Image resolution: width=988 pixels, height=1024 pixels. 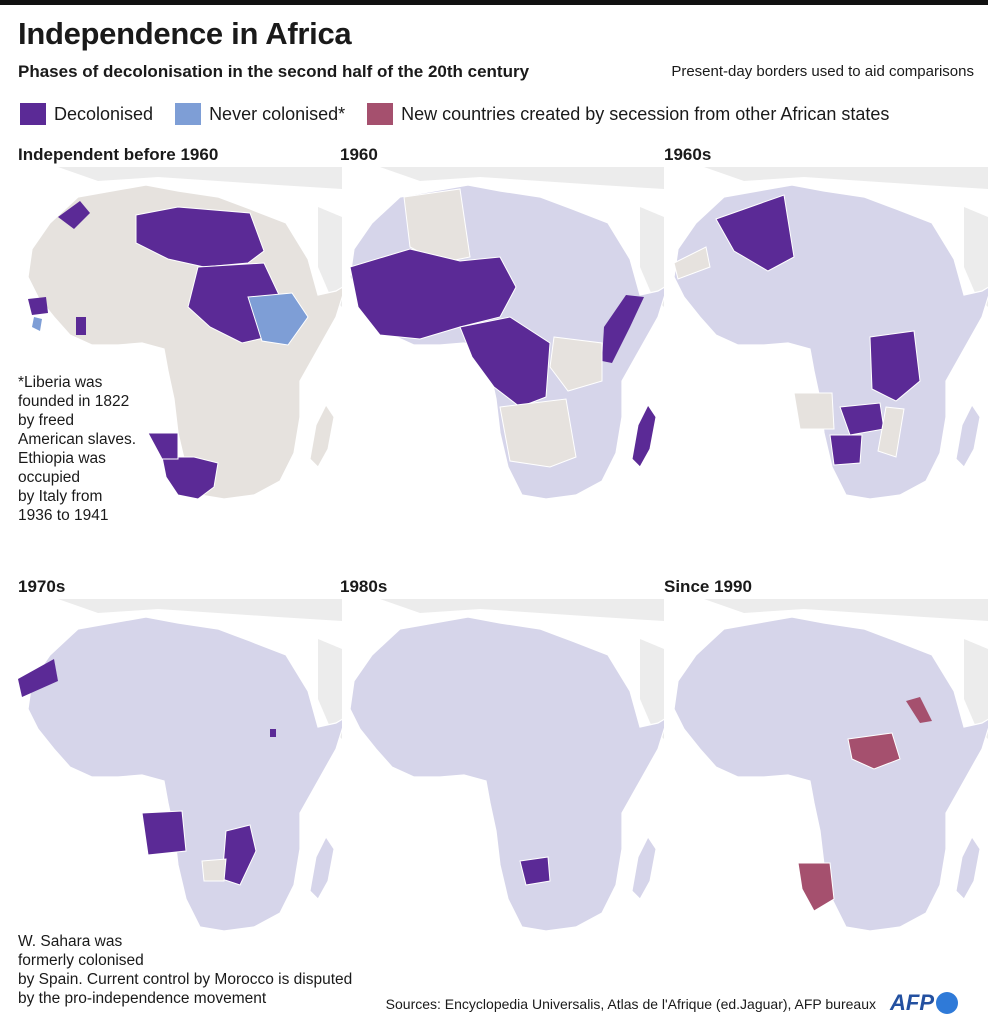 I want to click on region-ethiopia, so click(x=278, y=319).